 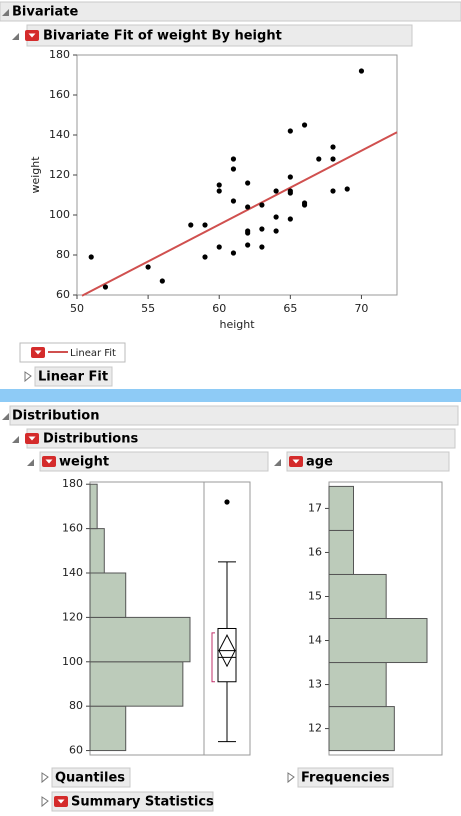 What do you see at coordinates (227, 502) in the screenshot?
I see `outlier` at bounding box center [227, 502].